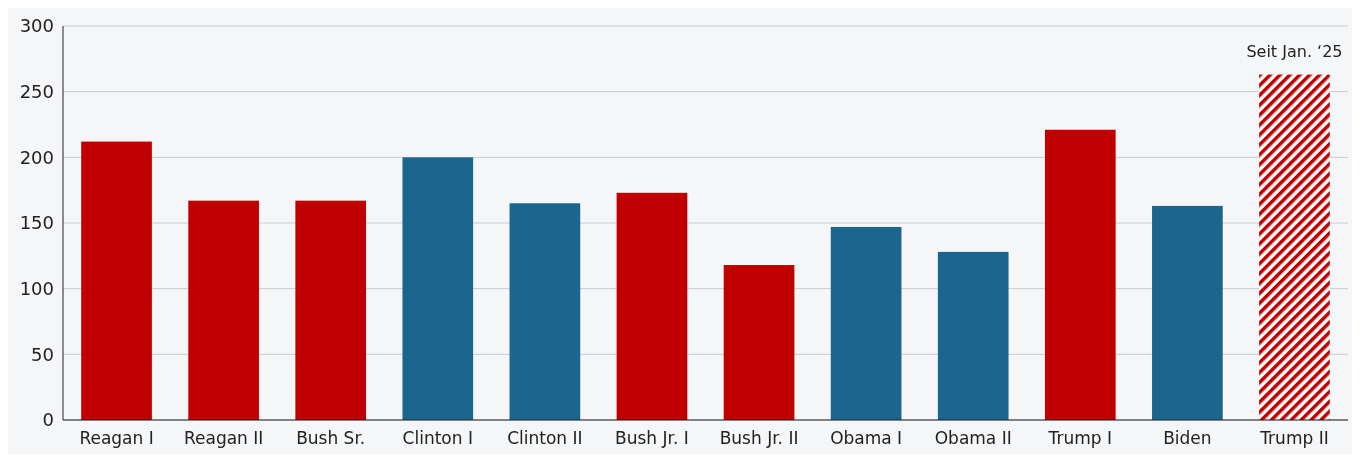 This screenshot has height=460, width=1360. Describe the element at coordinates (36, 288) in the screenshot. I see `y-tick-label: 100` at that location.